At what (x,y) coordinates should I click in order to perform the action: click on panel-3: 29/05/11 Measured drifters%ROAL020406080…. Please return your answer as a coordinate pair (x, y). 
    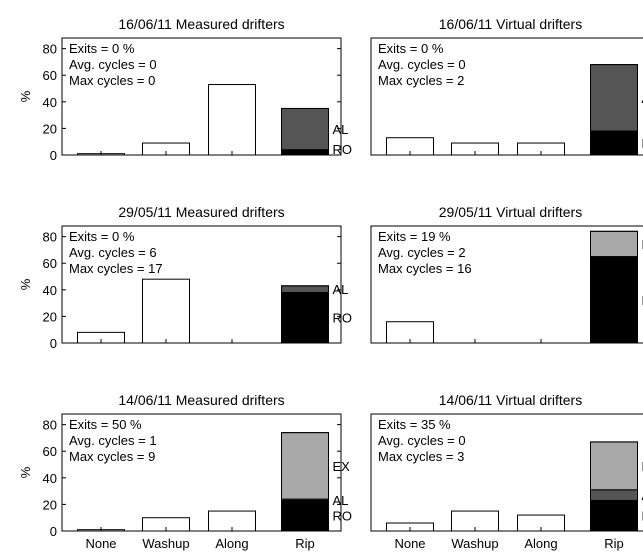
    Looking at the image, I should click on (185, 277).